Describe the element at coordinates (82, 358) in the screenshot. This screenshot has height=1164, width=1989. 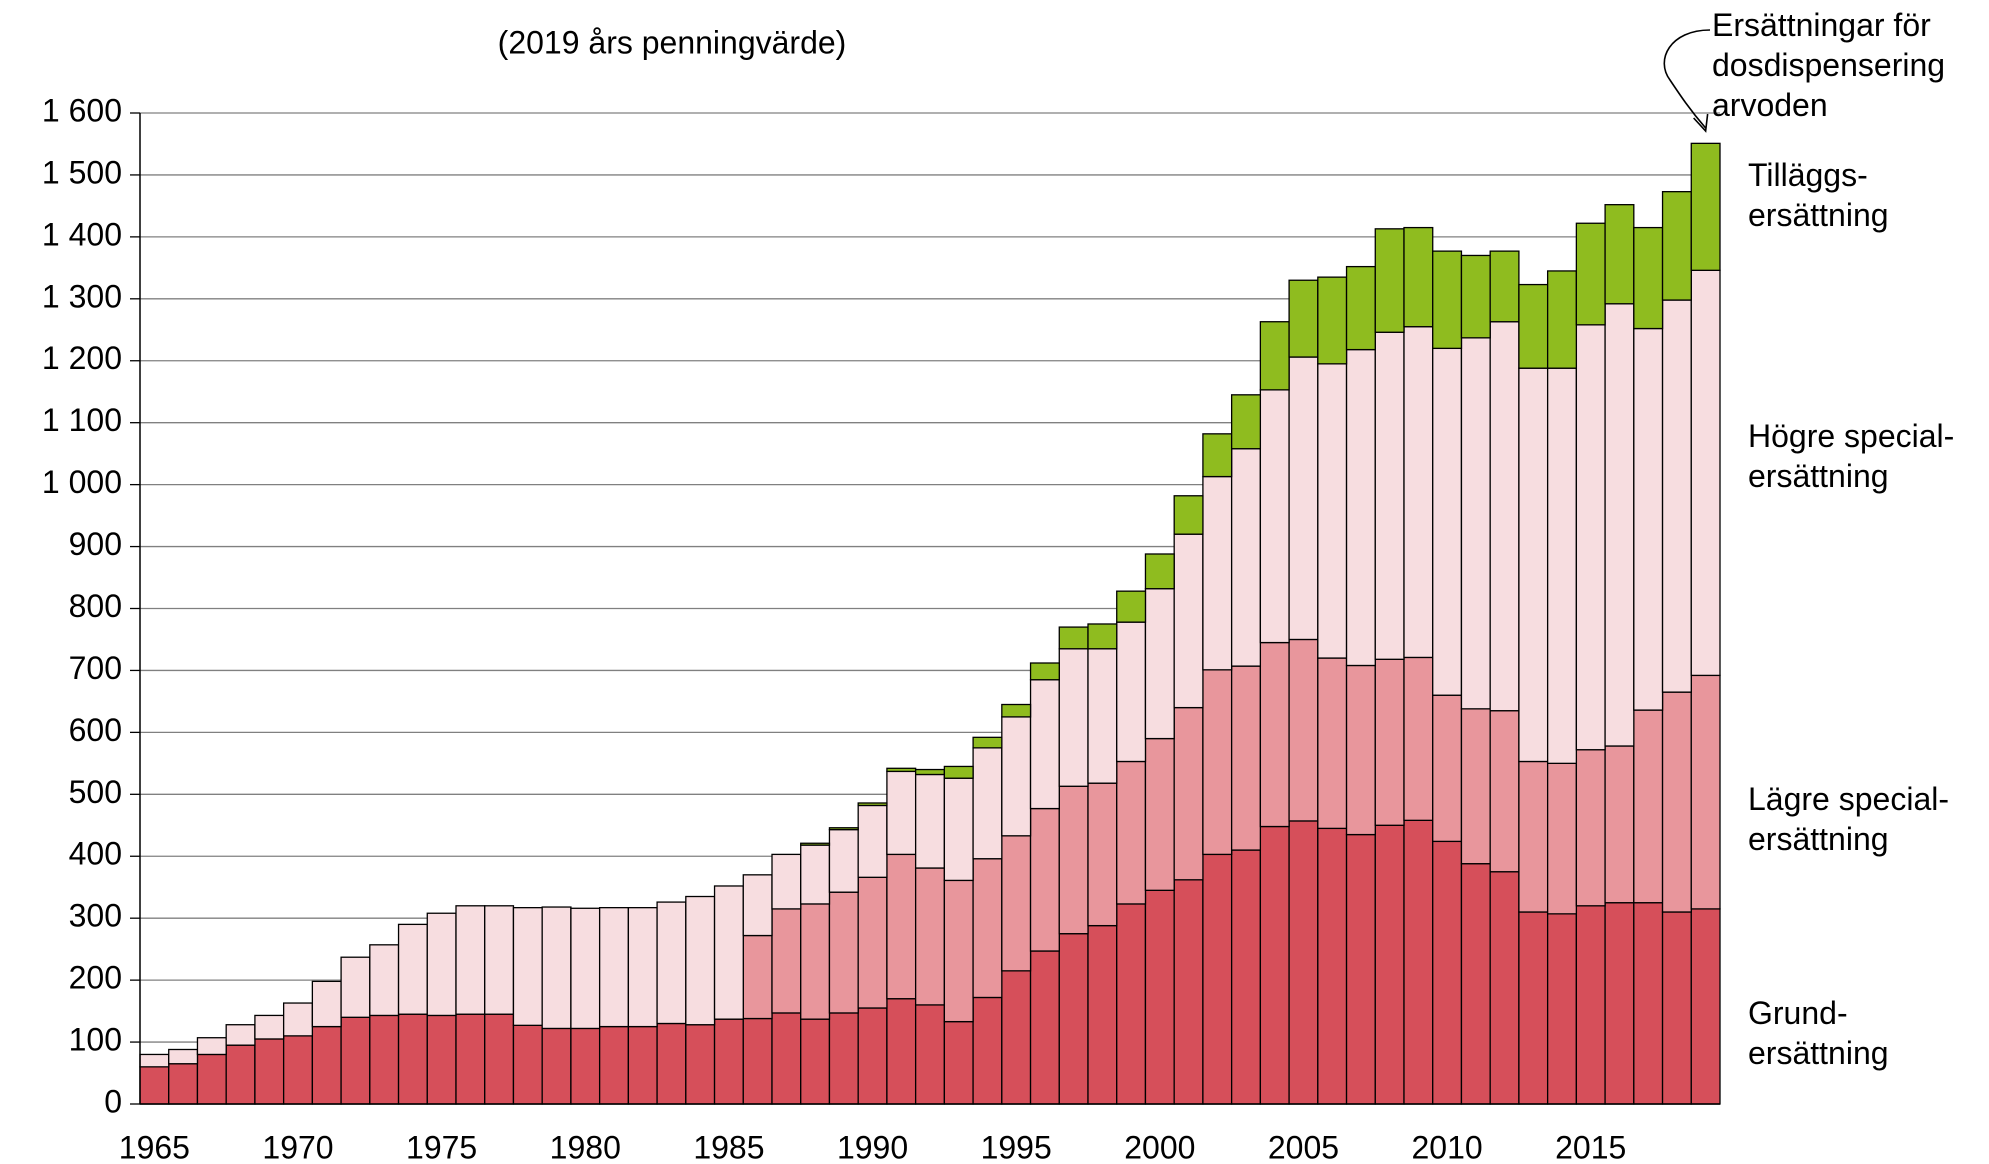
I see `y-tick-label: 1 200` at that location.